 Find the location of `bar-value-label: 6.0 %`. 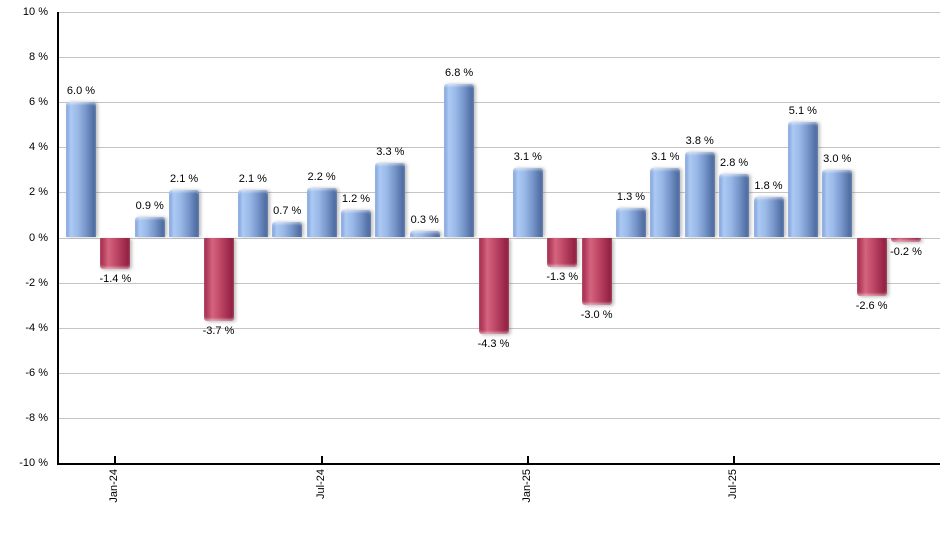

bar-value-label: 6.0 % is located at coordinates (81, 91).